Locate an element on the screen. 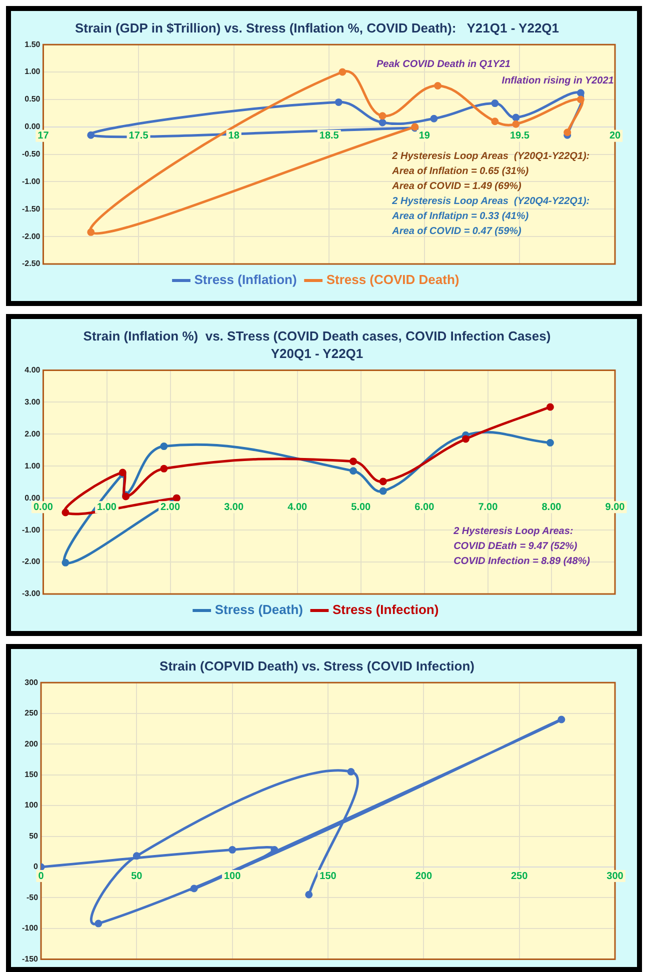 This screenshot has width=648, height=972. annotation: 2 Hysteresis Loop Areas (Y20Q1-Y22Q1): is located at coordinates (490, 156).